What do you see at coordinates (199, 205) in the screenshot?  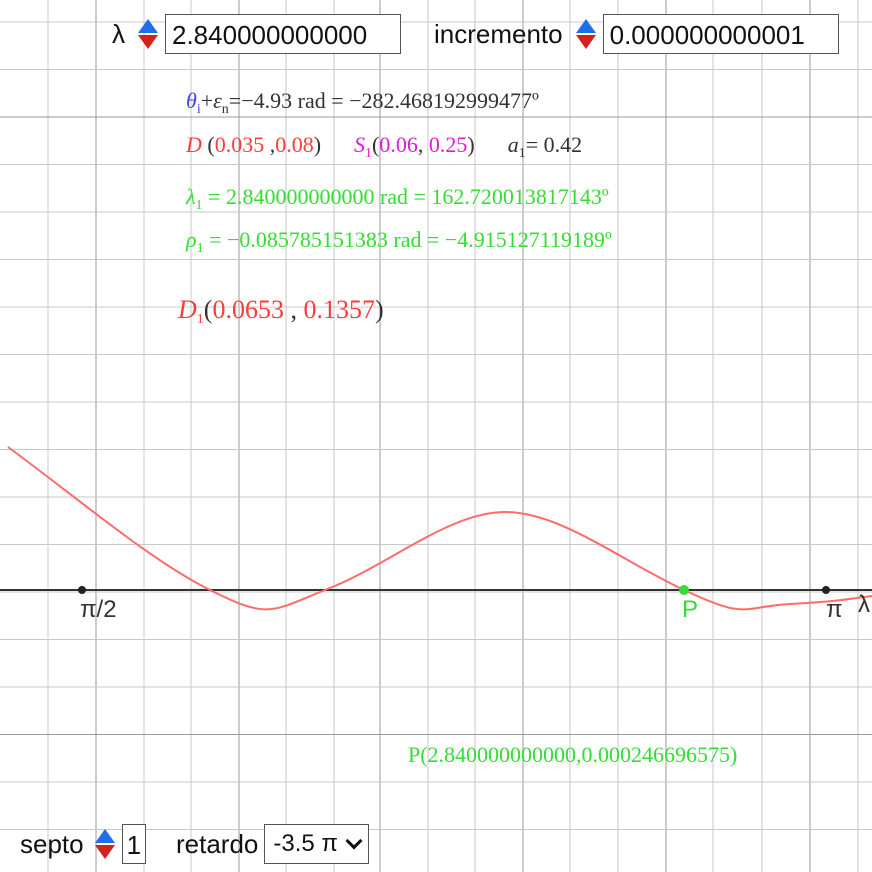 I see `lambda1-subscript: 1` at bounding box center [199, 205].